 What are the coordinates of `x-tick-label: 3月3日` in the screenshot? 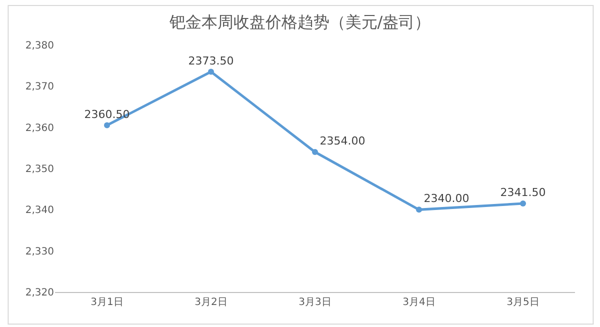 It's located at (315, 302).